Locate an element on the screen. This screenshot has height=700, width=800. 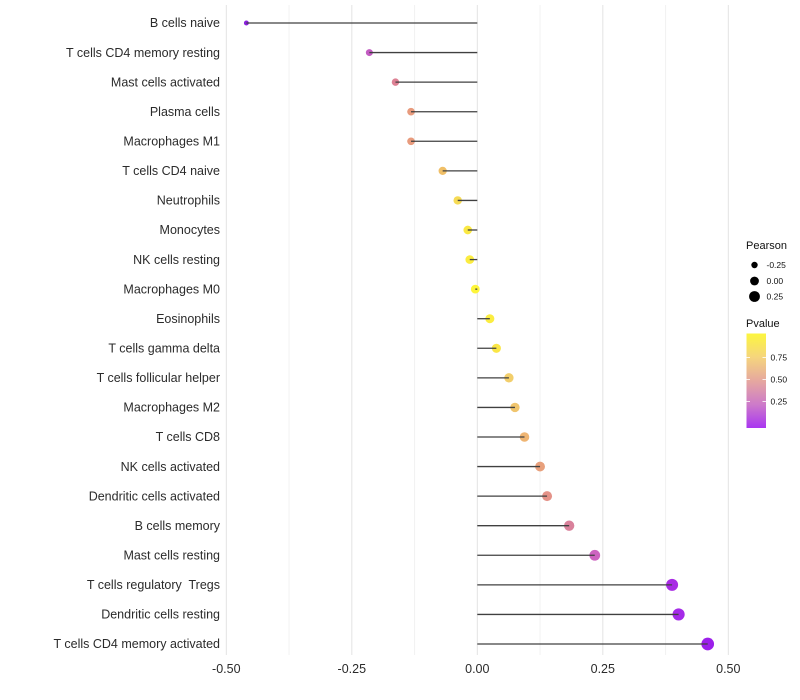
y-axis-label: T cells CD4 memory activated is located at coordinates (137, 644).